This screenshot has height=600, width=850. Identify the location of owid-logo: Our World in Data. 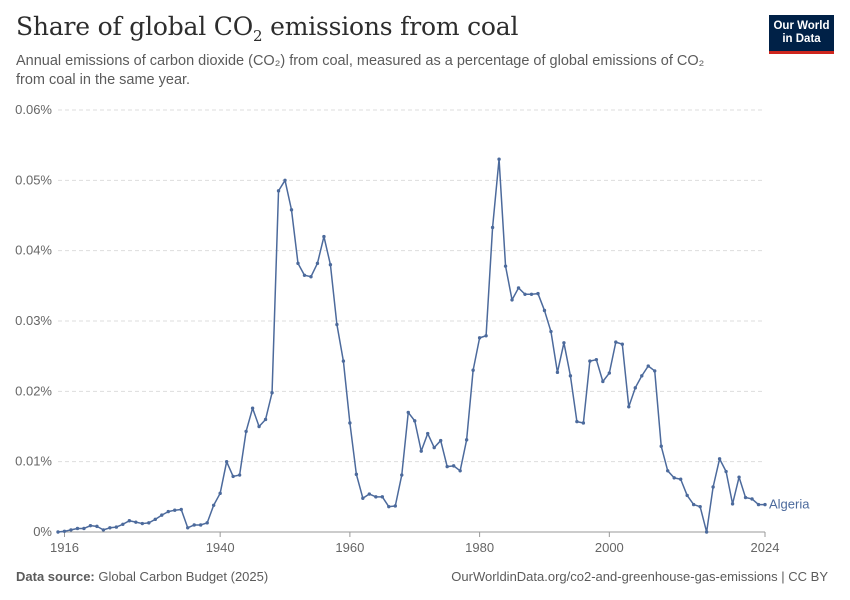
(801, 34).